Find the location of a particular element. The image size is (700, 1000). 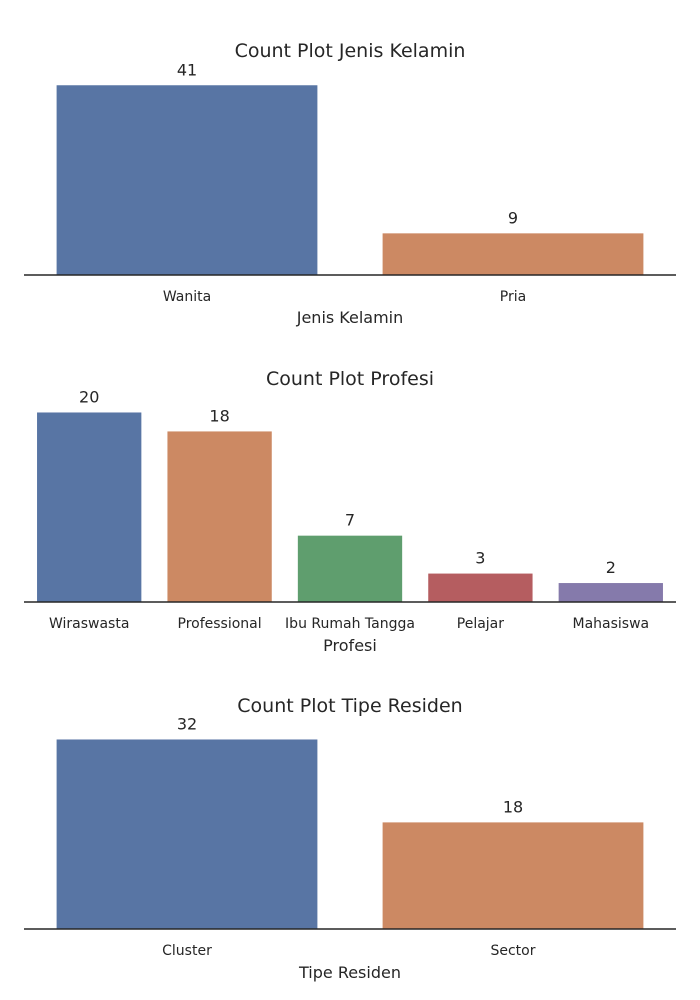

chart-title: Count Plot Jenis Kelamin is located at coordinates (350, 51).